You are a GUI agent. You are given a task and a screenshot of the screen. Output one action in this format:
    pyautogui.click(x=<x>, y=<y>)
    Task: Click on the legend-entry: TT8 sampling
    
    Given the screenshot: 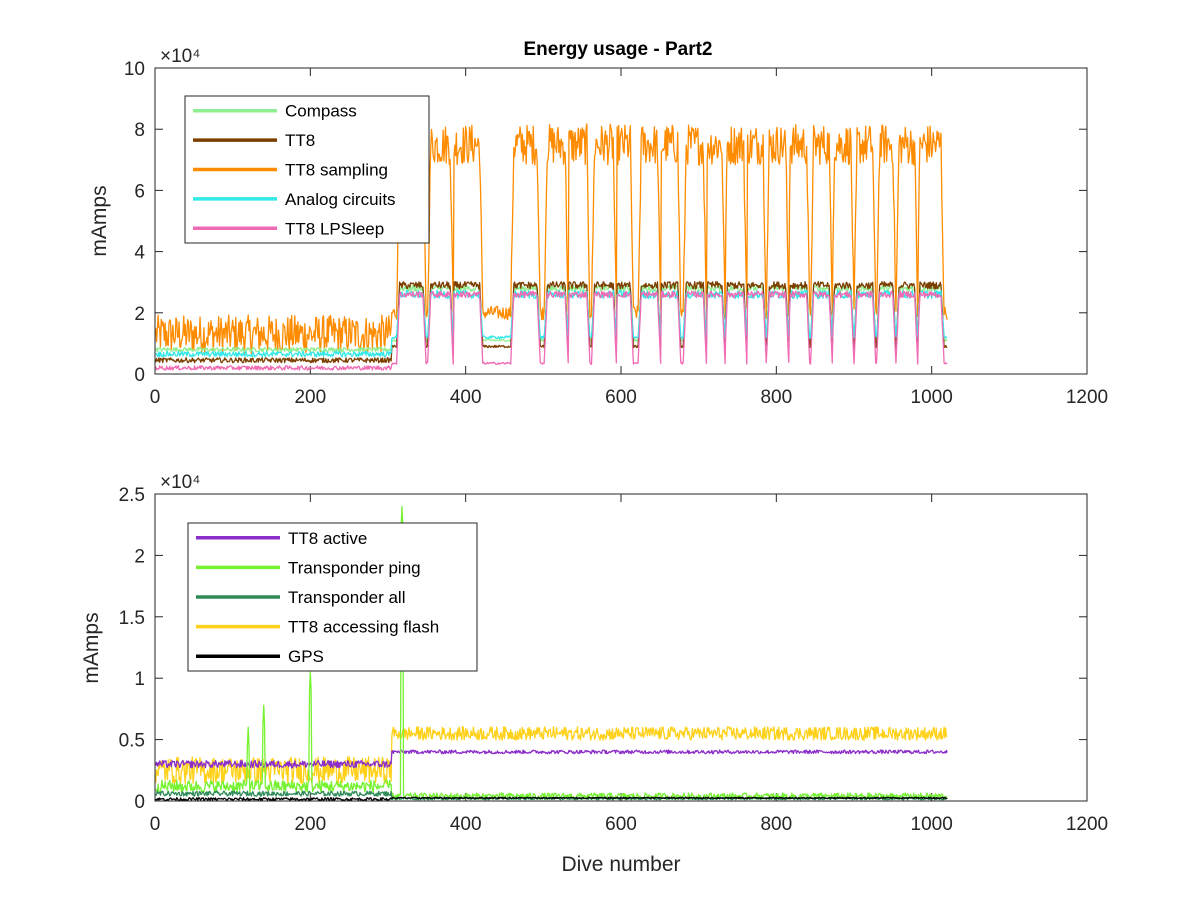 What is the action you would take?
    pyautogui.click(x=336, y=170)
    